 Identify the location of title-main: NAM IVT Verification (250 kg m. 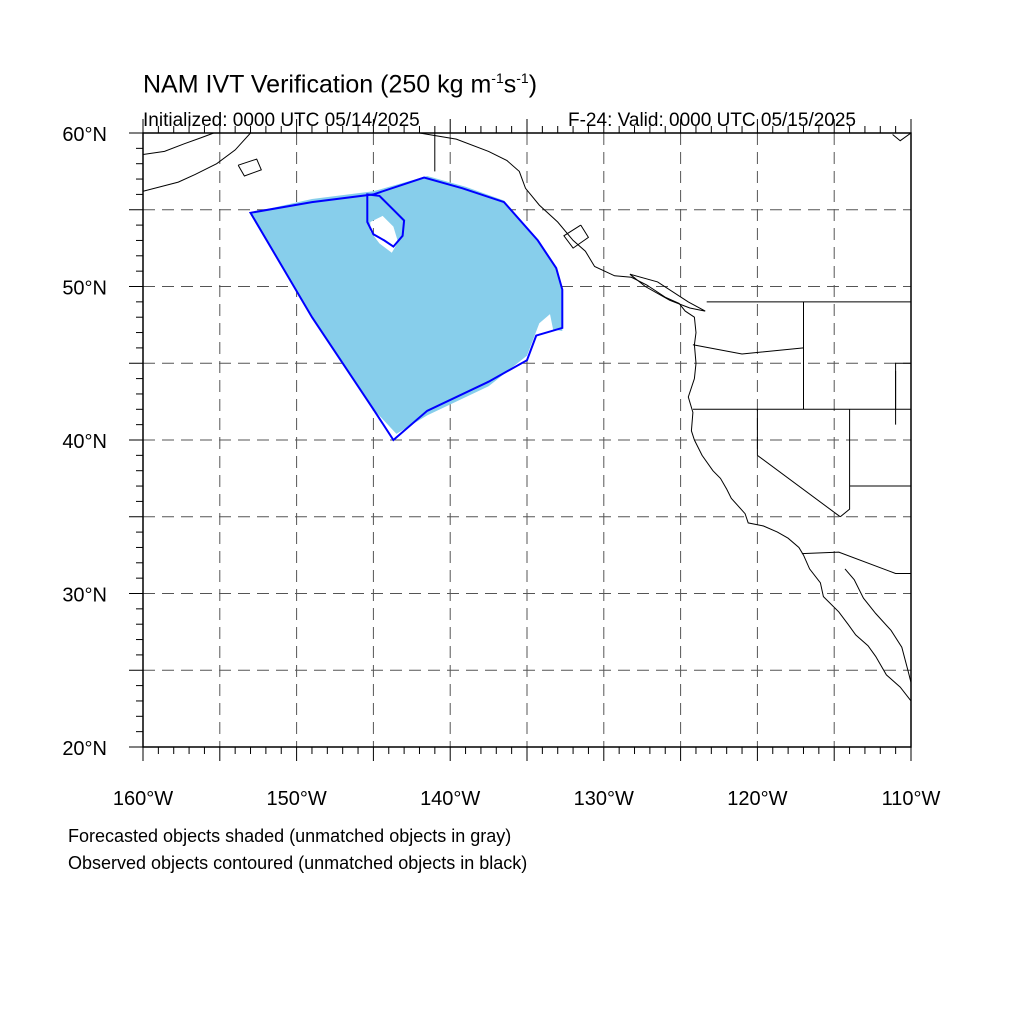
(317, 84).